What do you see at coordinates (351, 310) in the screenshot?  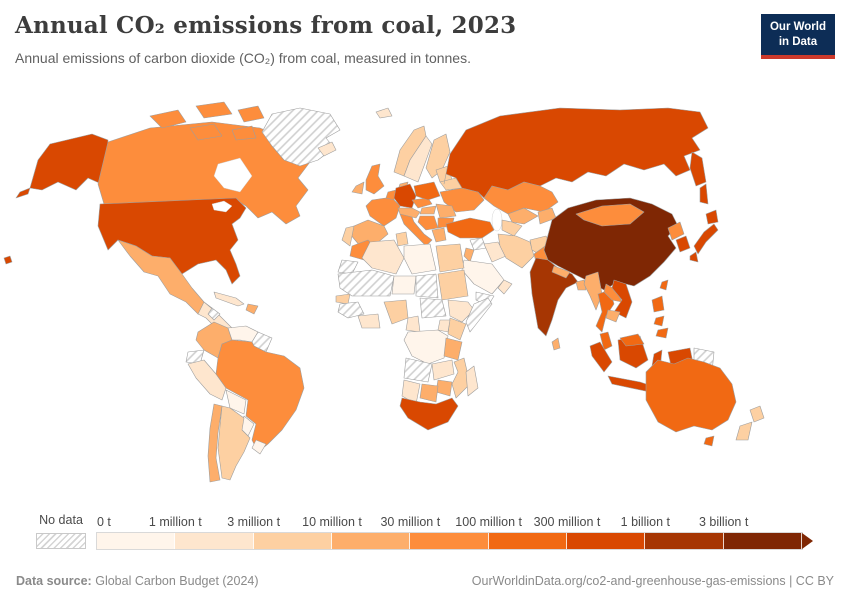 I see `country-guinea-region` at bounding box center [351, 310].